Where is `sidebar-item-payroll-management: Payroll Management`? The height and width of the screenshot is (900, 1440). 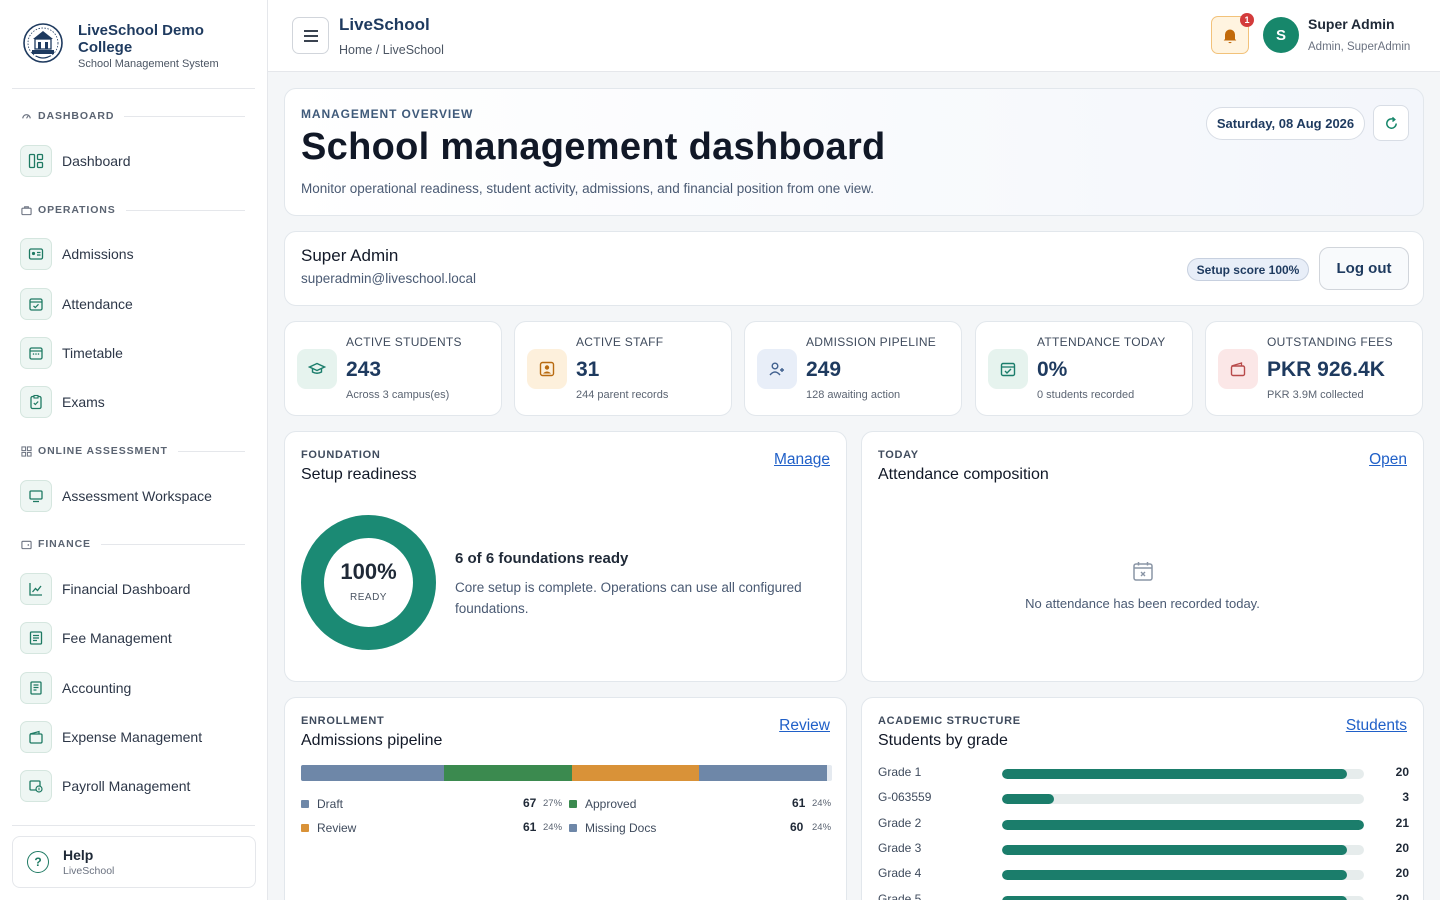 sidebar-item-payroll-management: Payroll Management is located at coordinates (132, 786).